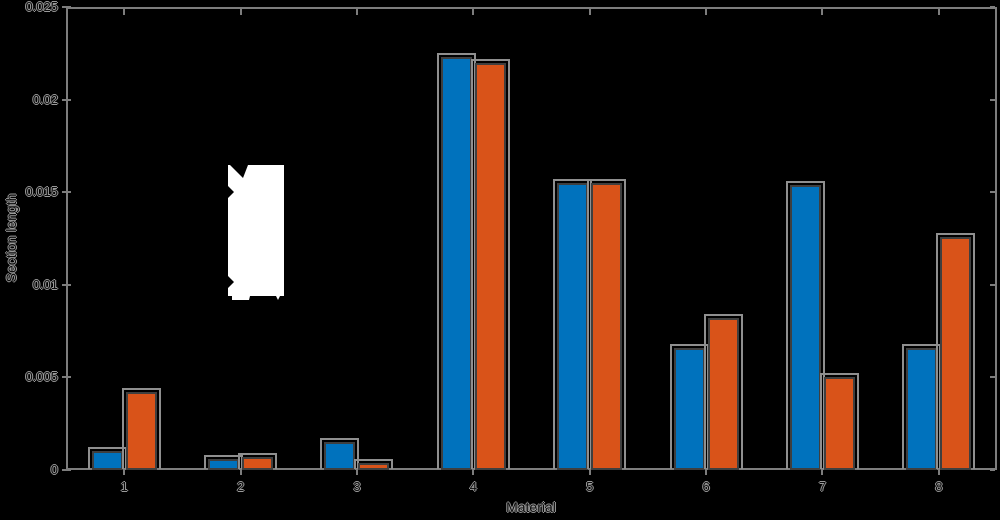 The image size is (1000, 520). I want to click on x-axis-title: Material, so click(531, 507).